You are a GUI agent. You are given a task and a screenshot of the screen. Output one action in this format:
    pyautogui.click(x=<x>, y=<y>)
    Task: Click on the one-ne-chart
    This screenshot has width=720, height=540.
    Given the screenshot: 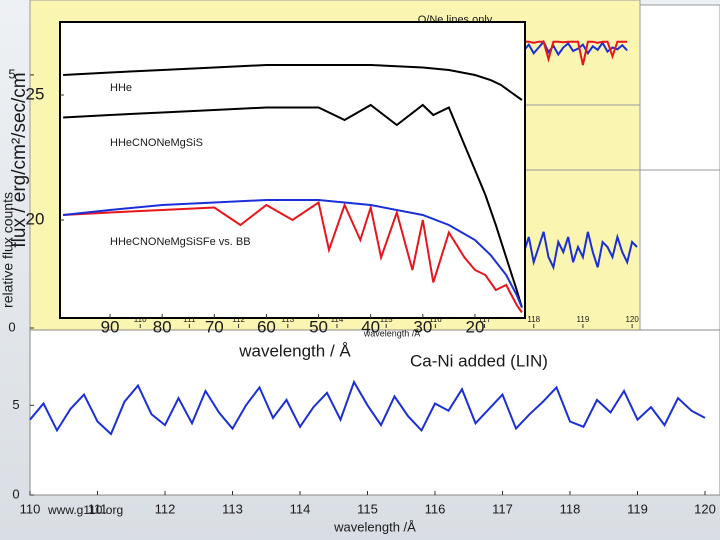 What is the action you would take?
    pyautogui.click(x=576, y=52)
    